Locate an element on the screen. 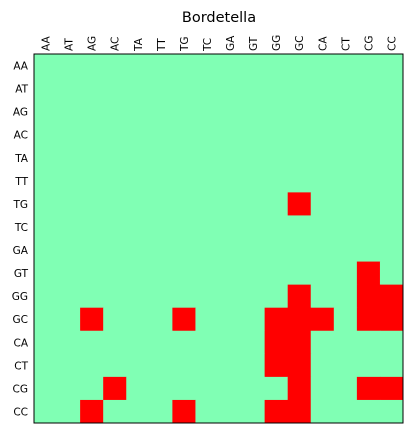 The image size is (413, 434). heatmap-cell-AC-GT is located at coordinates (253, 135).